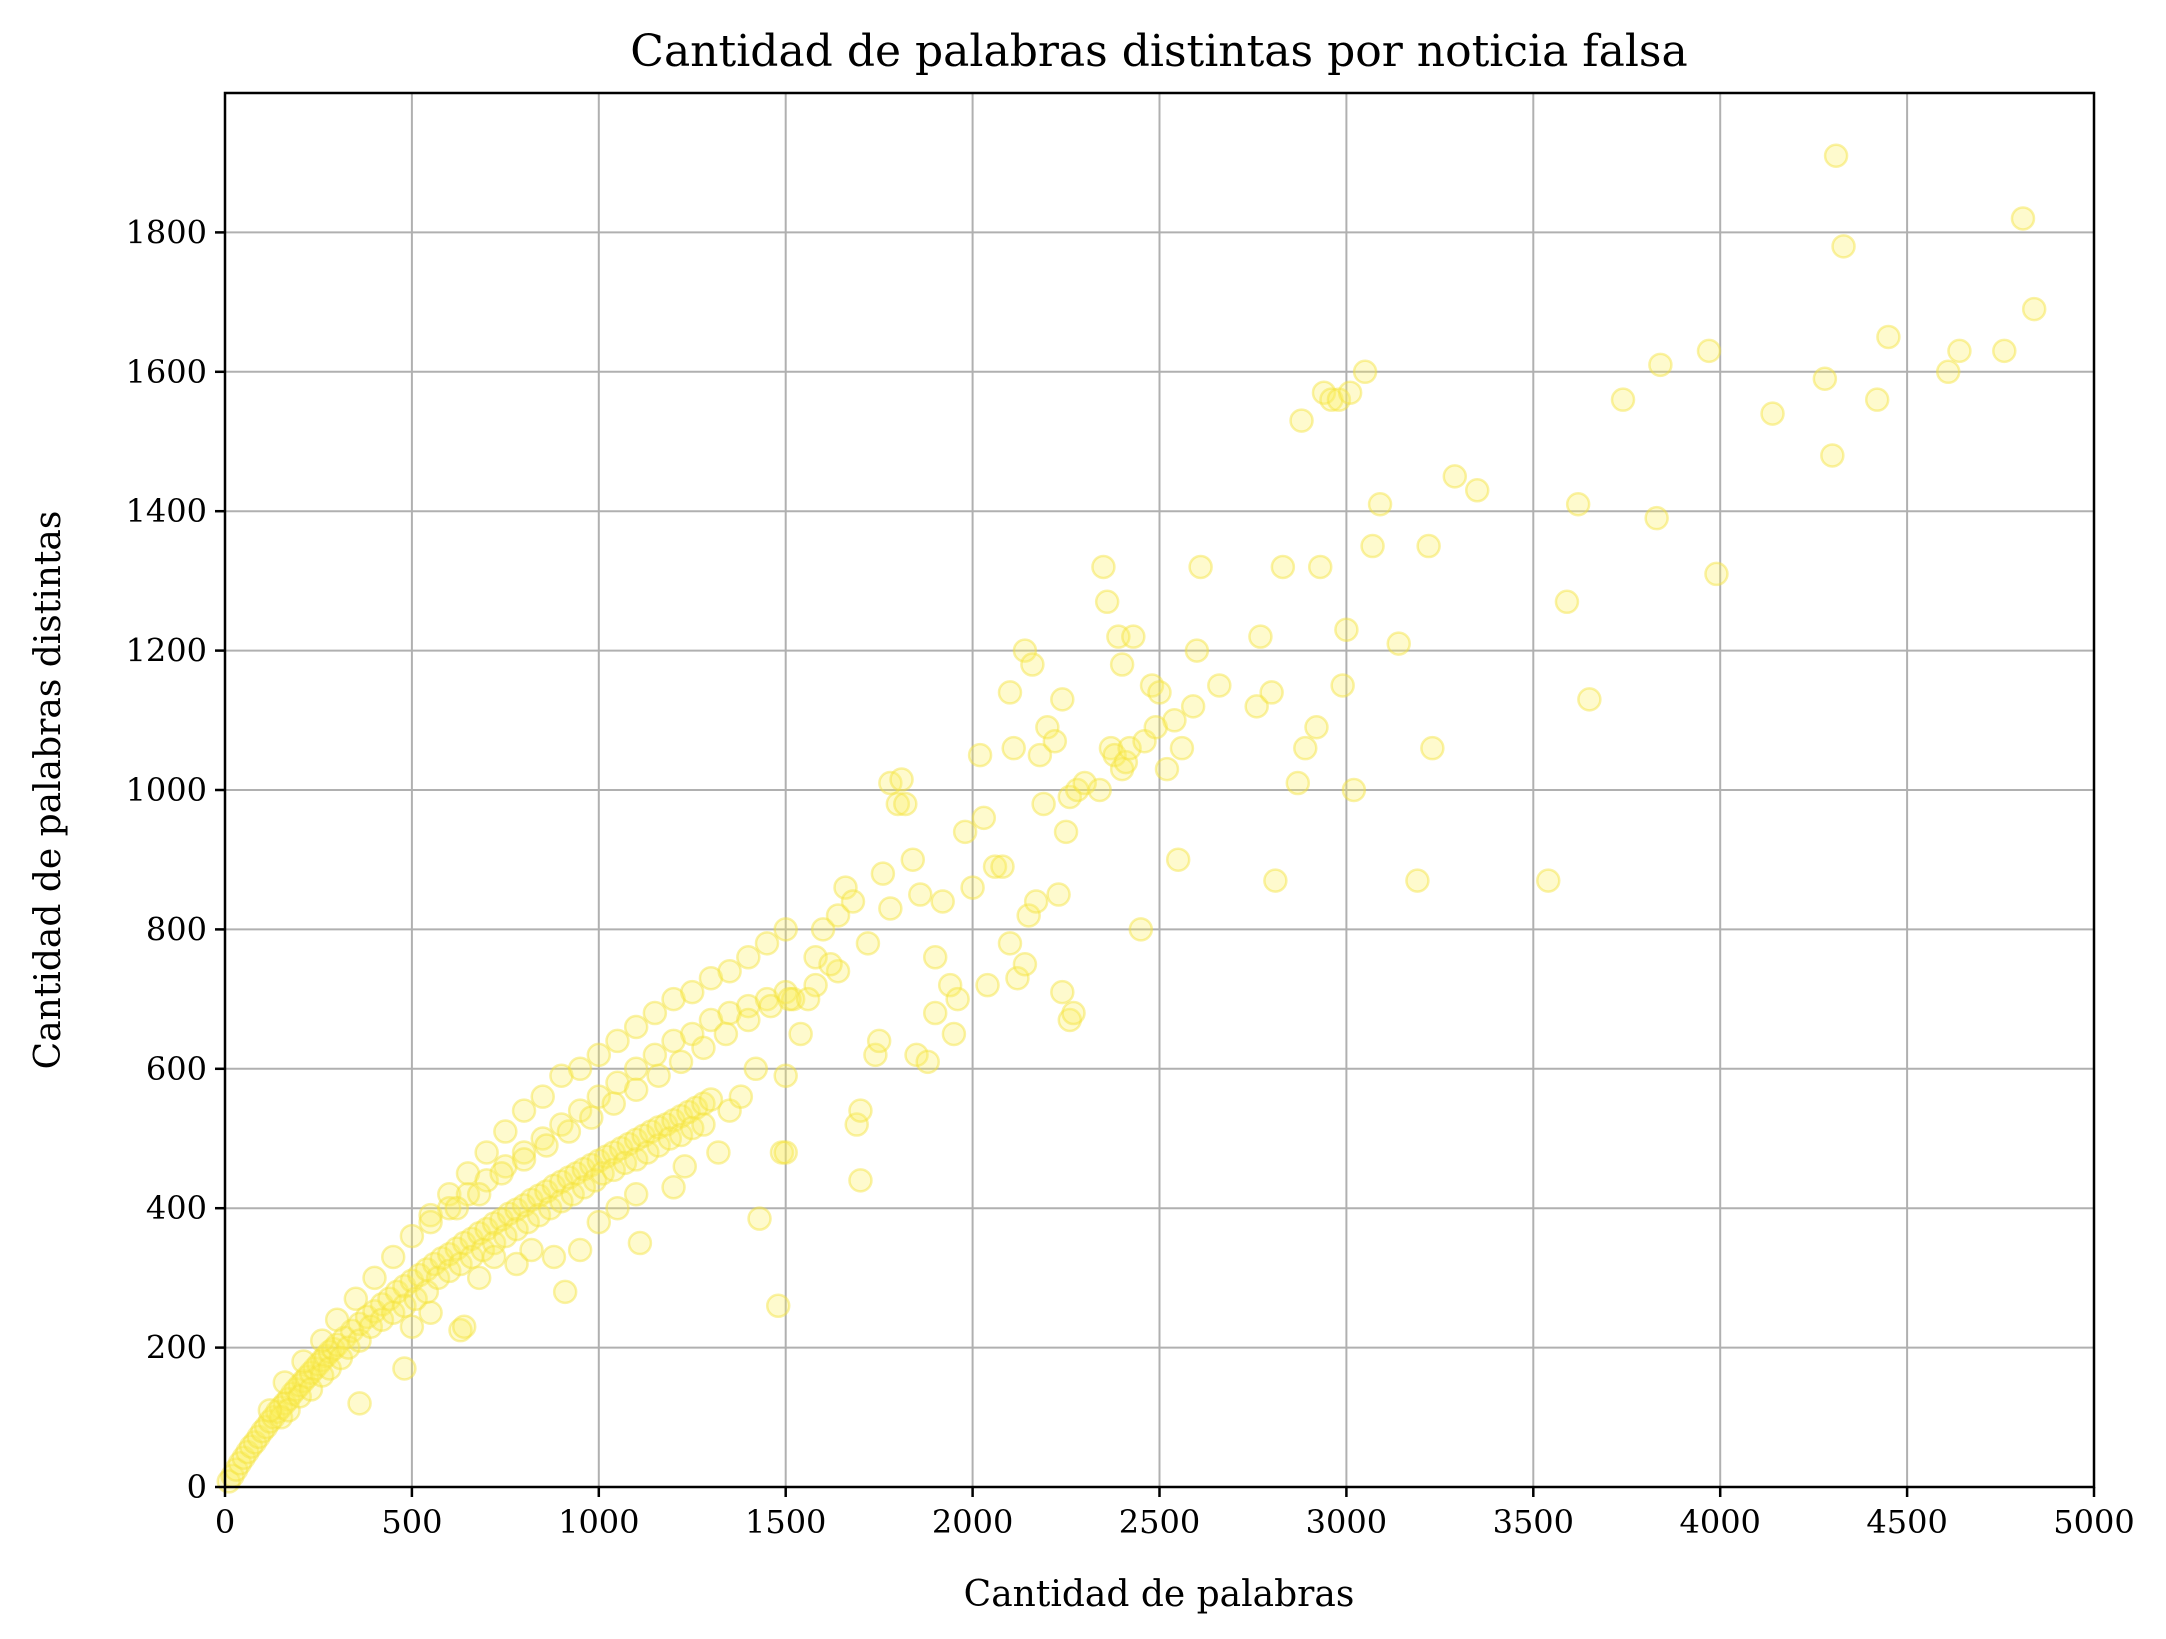 The image size is (2166, 1639). Describe the element at coordinates (197, 1487) in the screenshot. I see `y-tick-label: 0` at that location.